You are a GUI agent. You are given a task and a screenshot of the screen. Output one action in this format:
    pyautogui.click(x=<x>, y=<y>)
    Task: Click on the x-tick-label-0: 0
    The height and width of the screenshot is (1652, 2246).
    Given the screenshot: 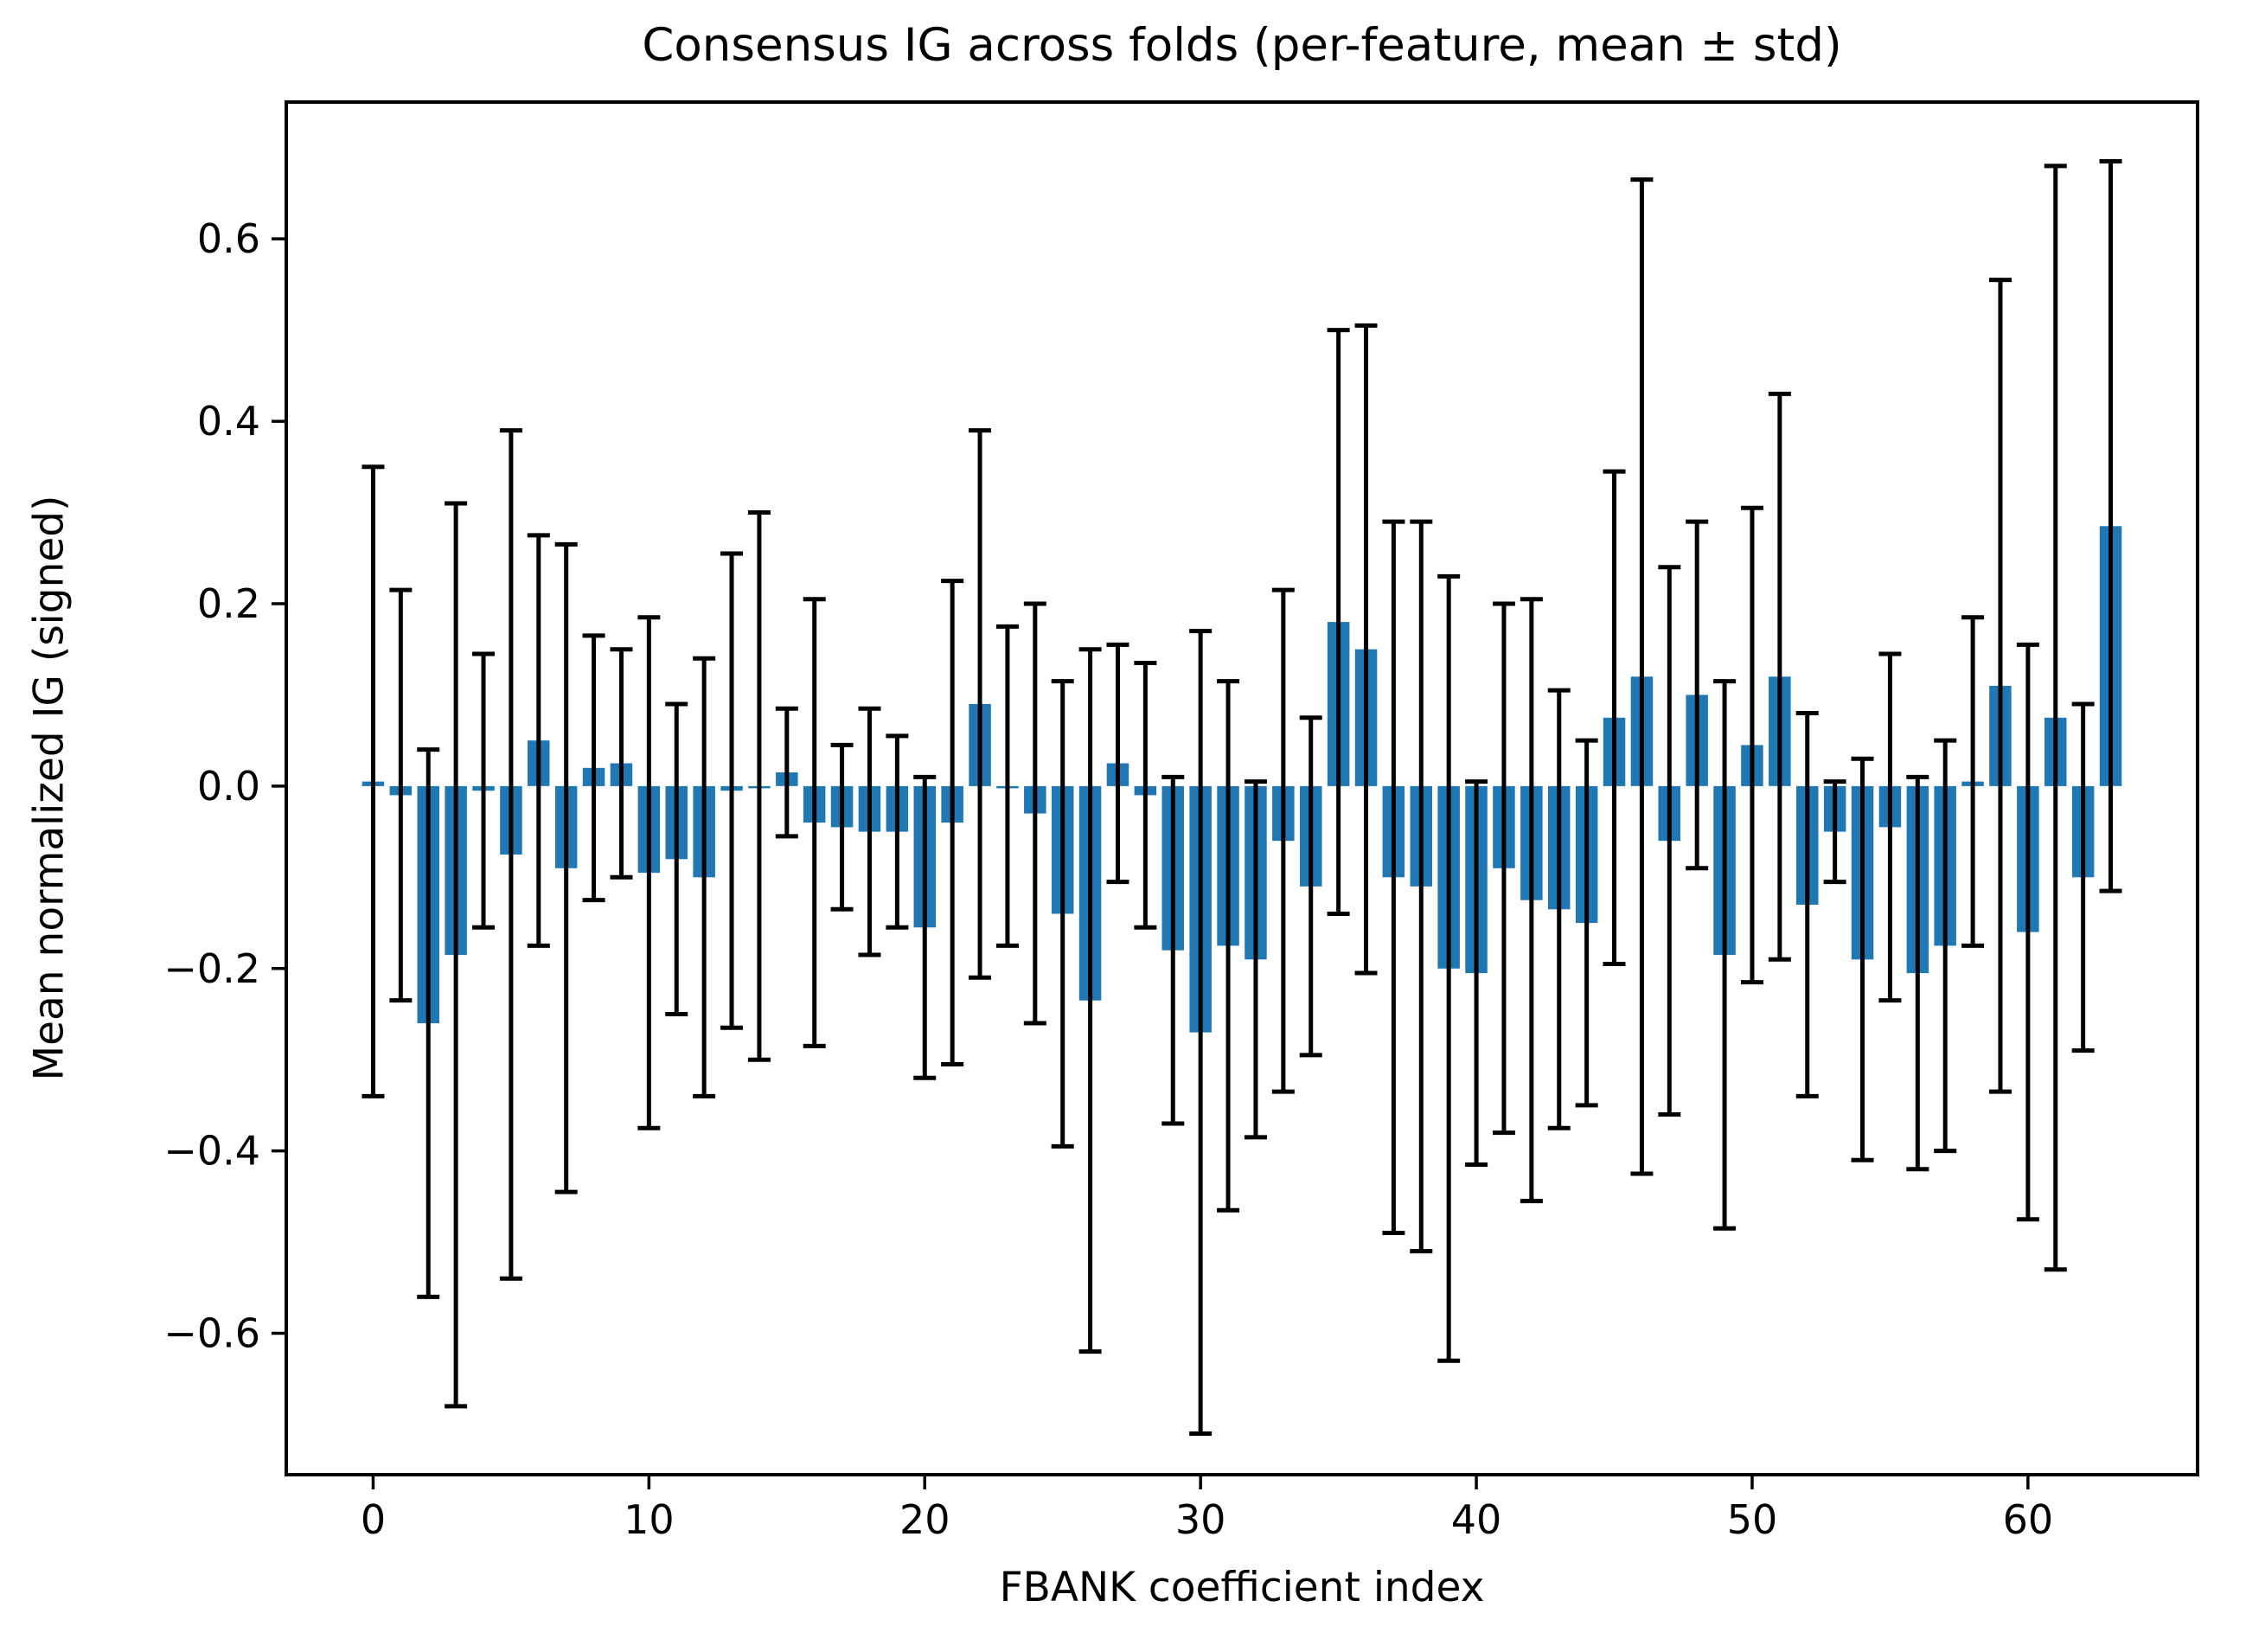 What is the action you would take?
    pyautogui.click(x=373, y=1519)
    